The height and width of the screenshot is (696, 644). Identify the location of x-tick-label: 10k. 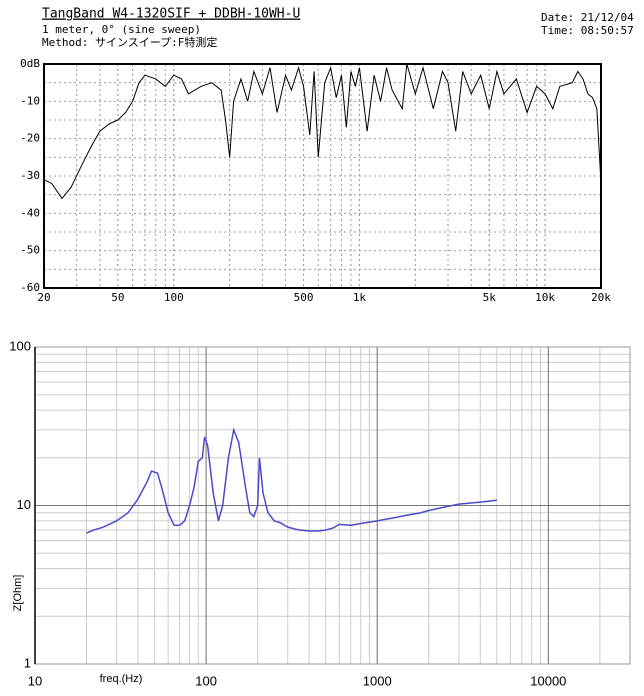
(545, 297).